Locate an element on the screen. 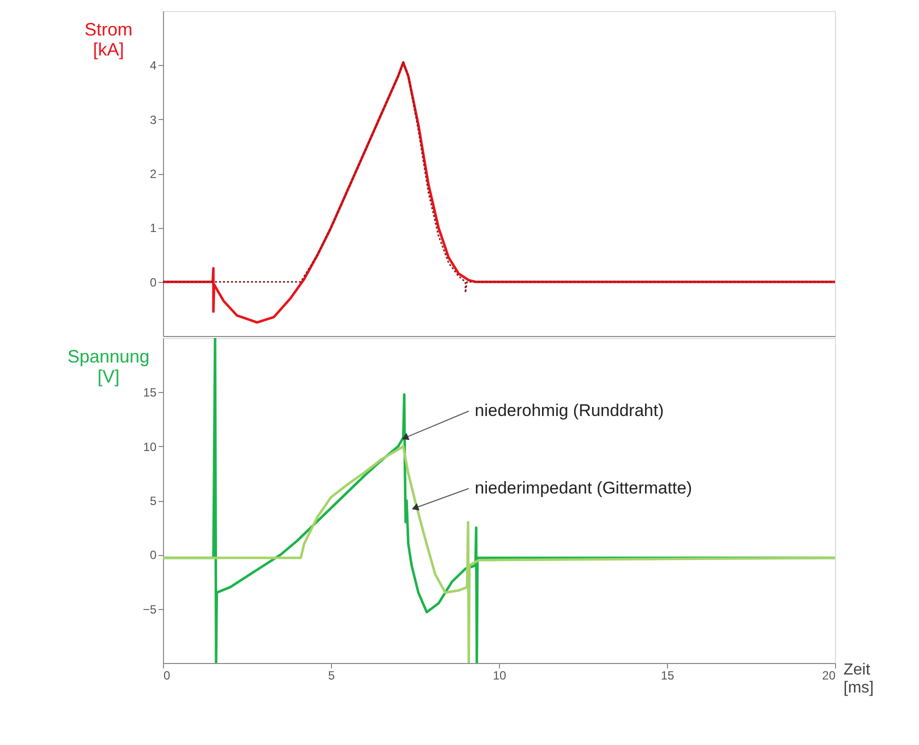  x-tick-label: 15 is located at coordinates (667, 675).